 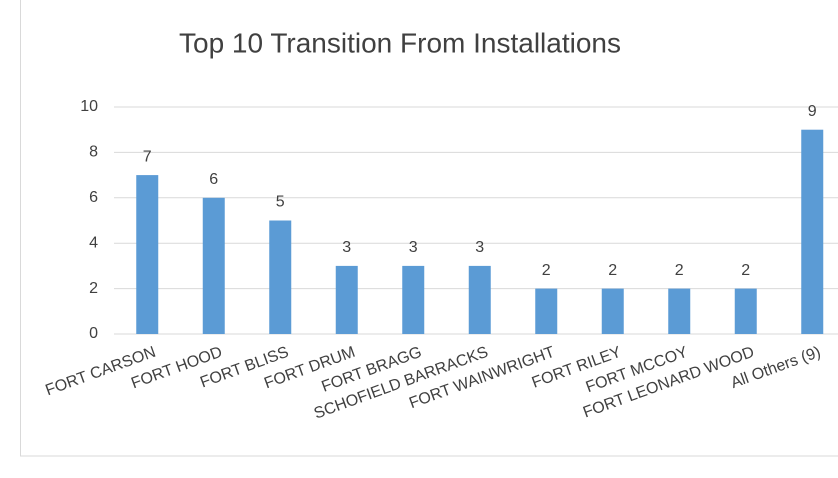 What do you see at coordinates (93, 197) in the screenshot?
I see `y-tick-label: 6` at bounding box center [93, 197].